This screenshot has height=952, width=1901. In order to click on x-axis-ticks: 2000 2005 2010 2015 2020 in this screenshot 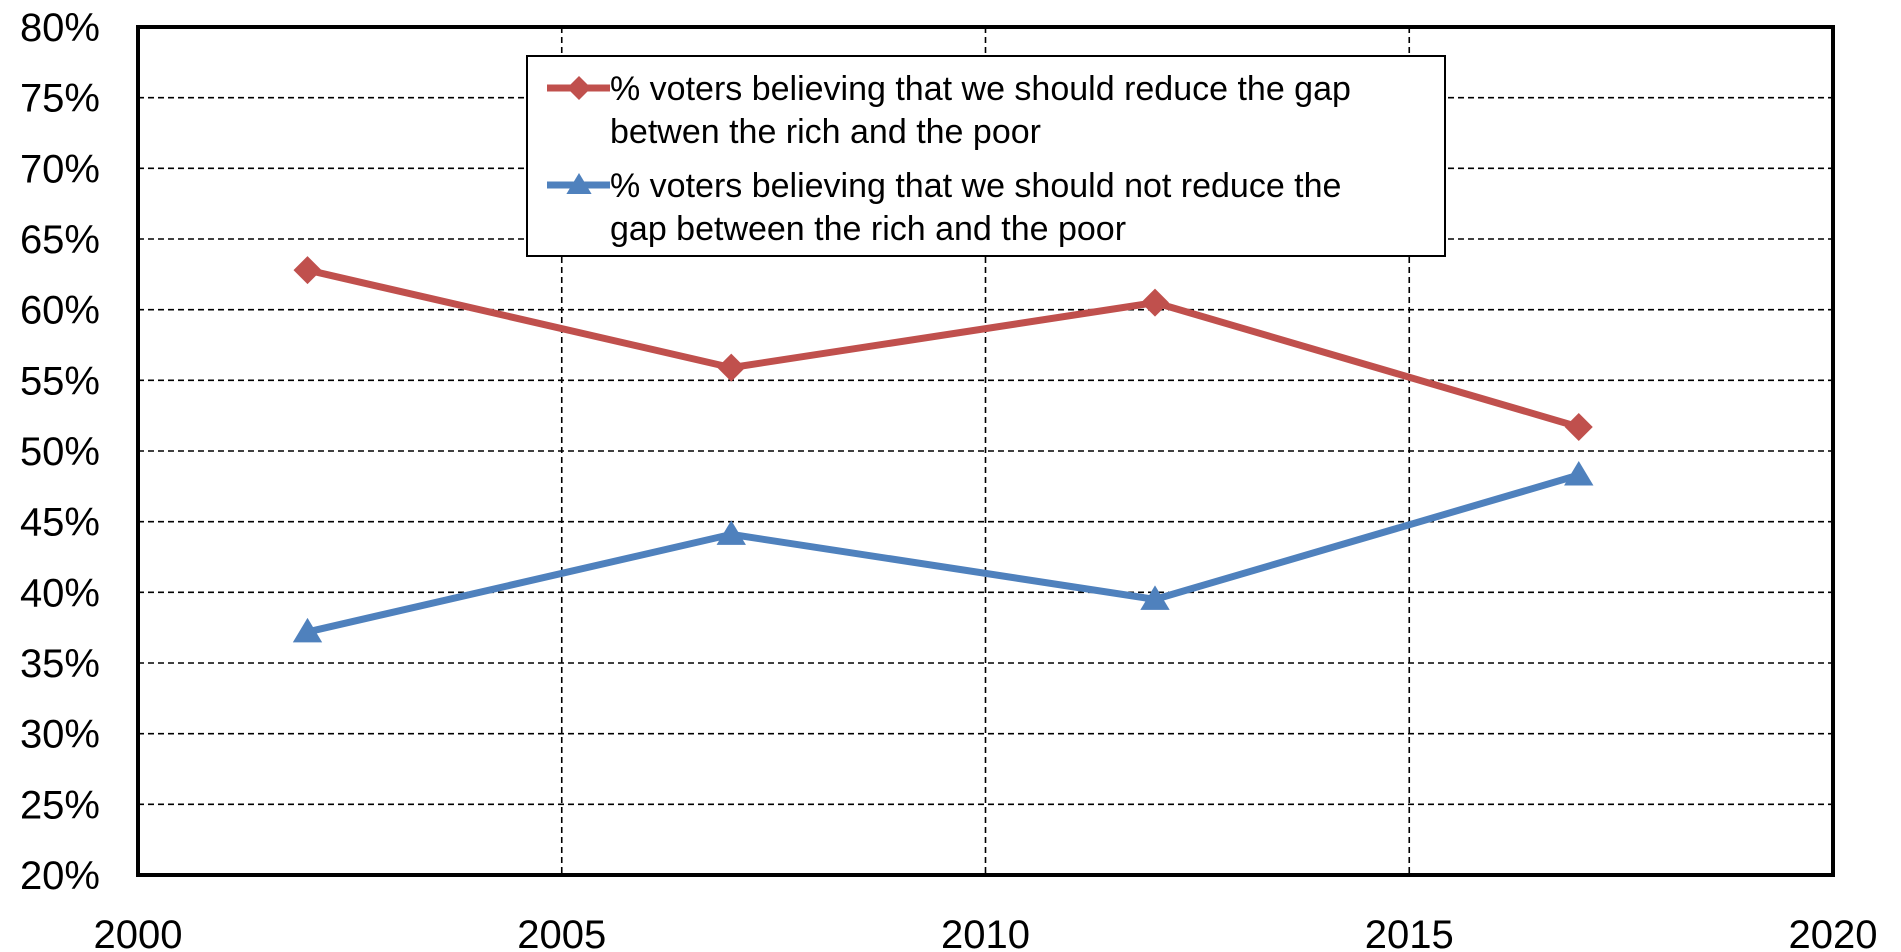, I will do `click(986, 932)`.